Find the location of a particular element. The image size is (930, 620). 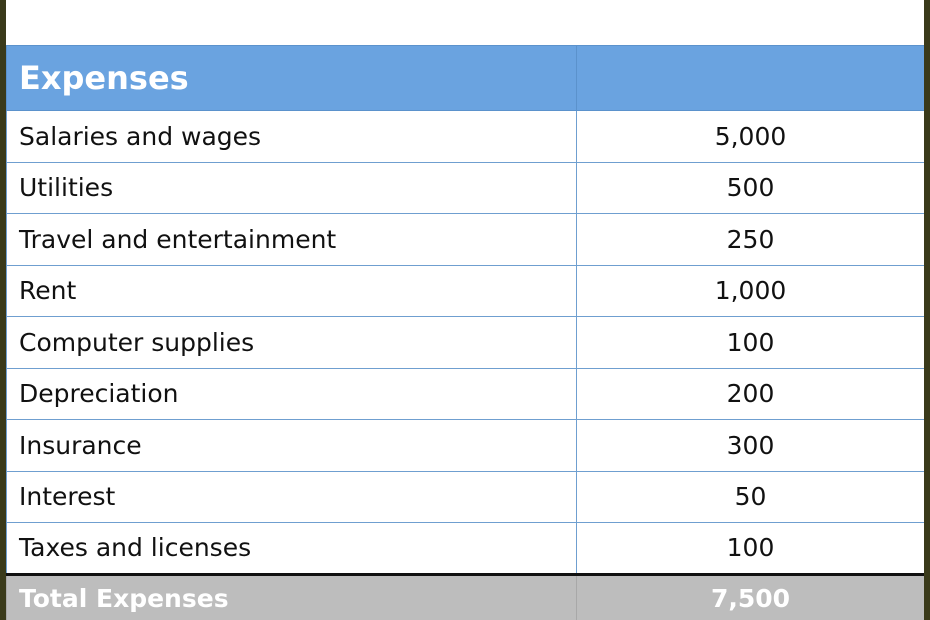

table-row: Rent 1,000 is located at coordinates (465, 290).